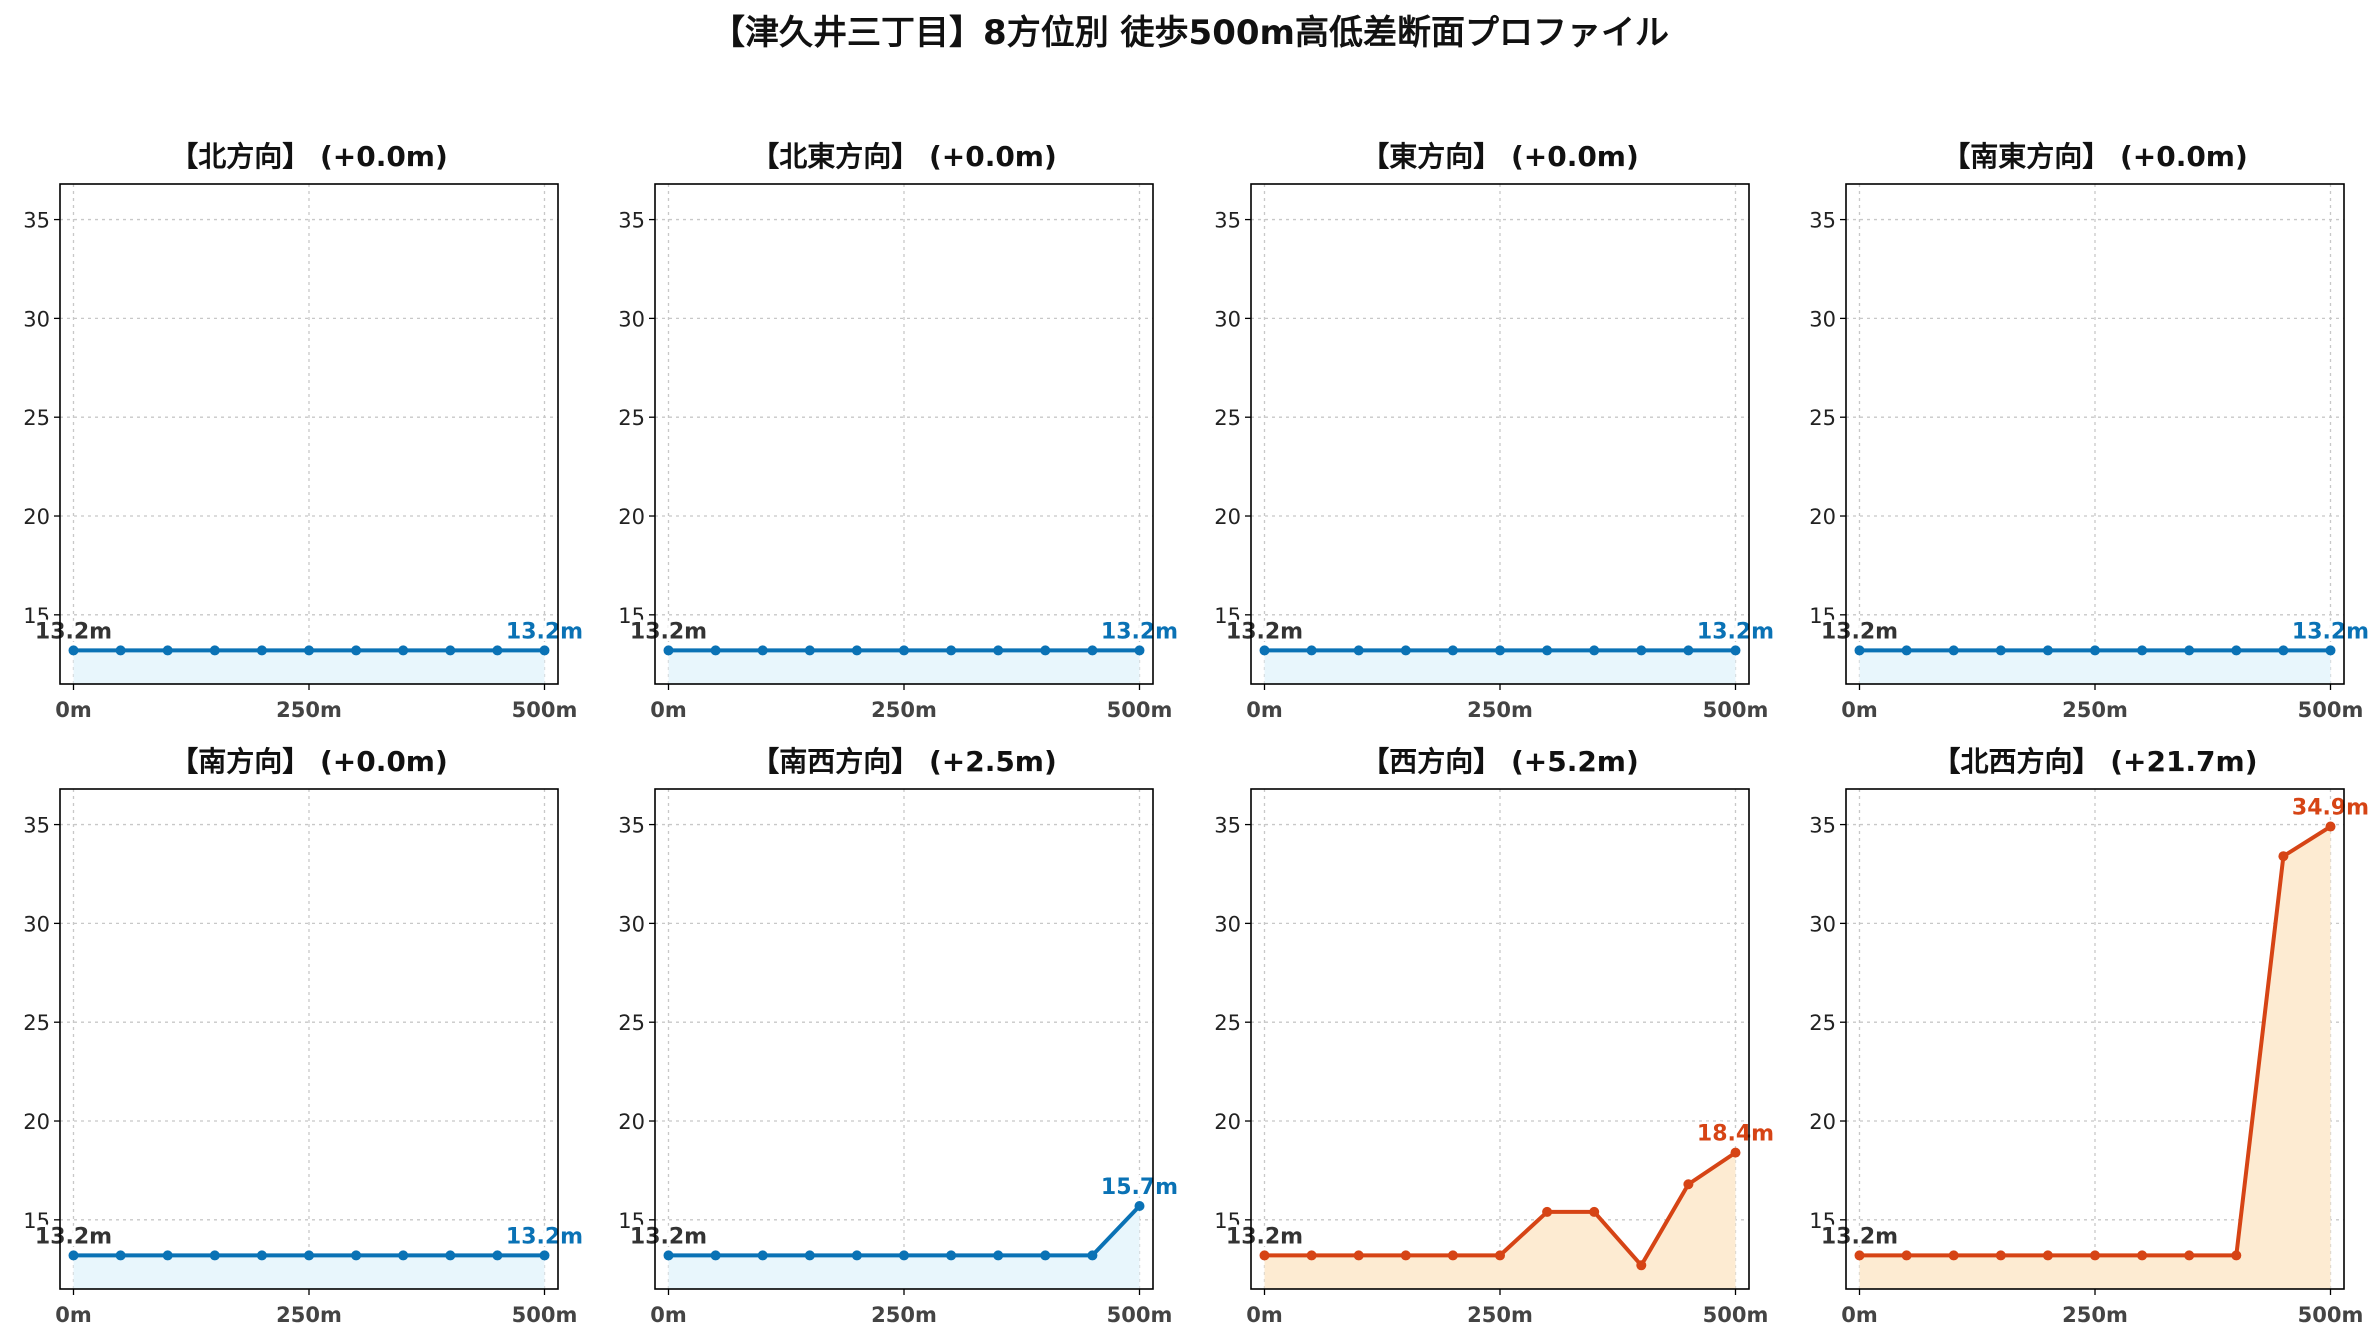 Image resolution: width=2380 pixels, height=1340 pixels. Describe the element at coordinates (1500, 156) in the screenshot. I see `panel-title: 【東方向】 (+0.0m)` at that location.